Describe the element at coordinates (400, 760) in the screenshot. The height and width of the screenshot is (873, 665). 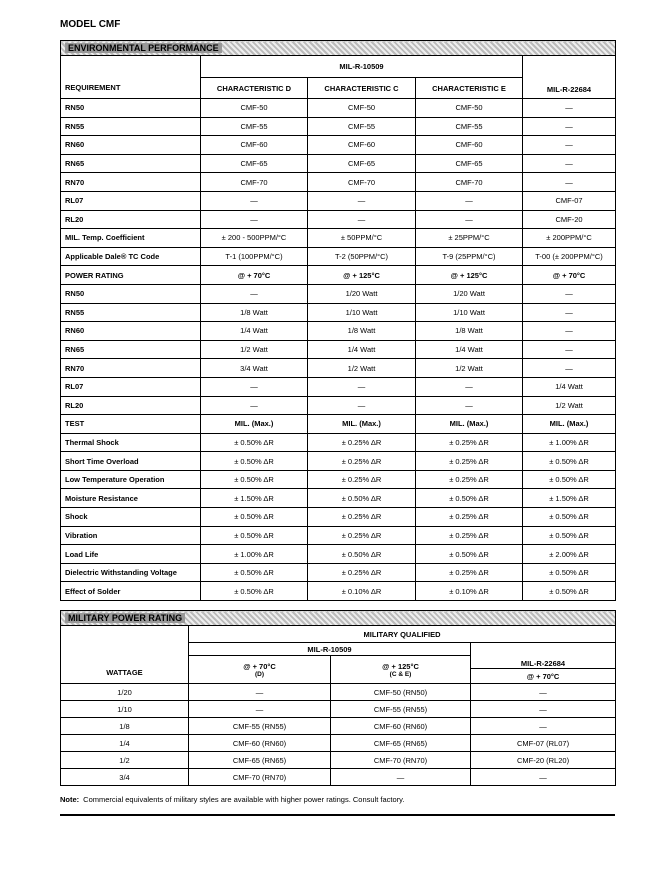
I see `cell: CMF-70 (RN70)` at that location.